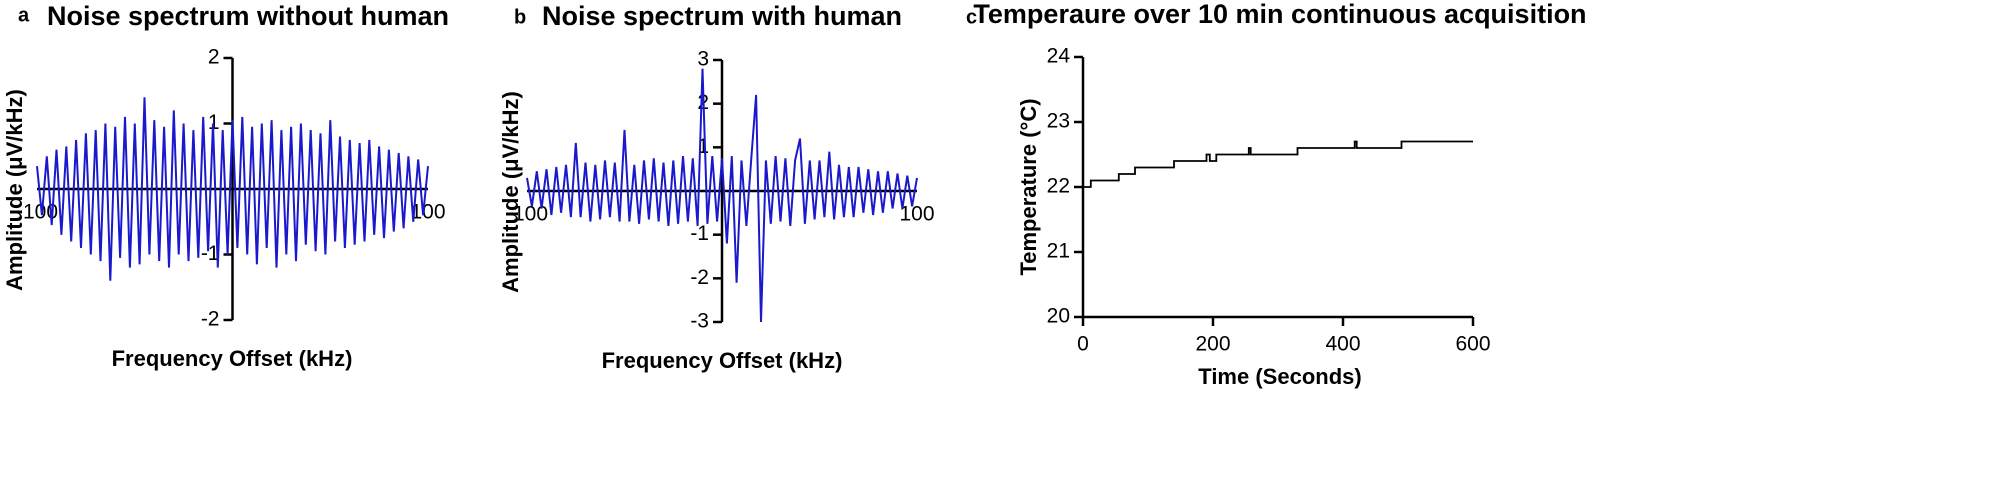 The width and height of the screenshot is (2000, 498). What do you see at coordinates (1279, 376) in the screenshot?
I see `x-axis-label: Time (Seconds)` at bounding box center [1279, 376].